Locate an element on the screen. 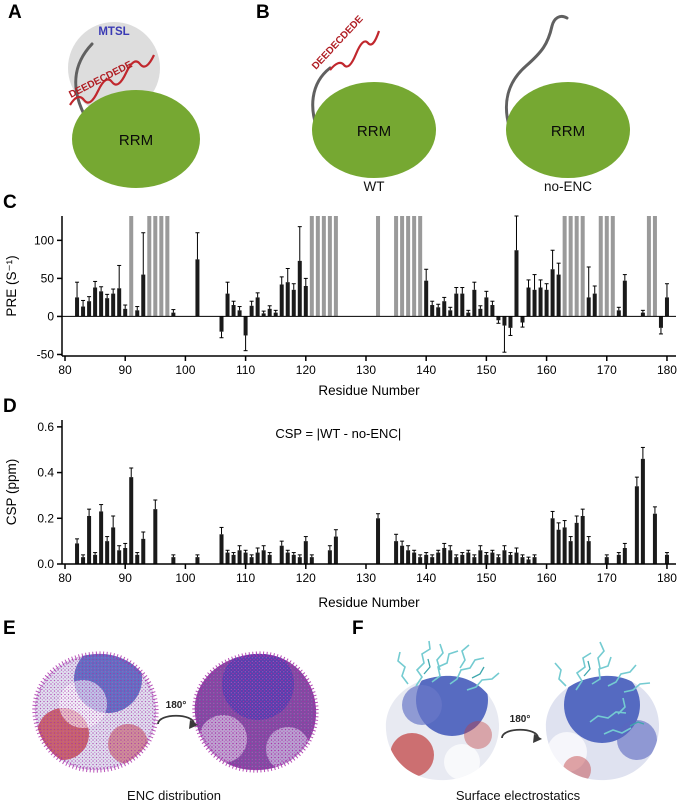  chart-annotation: CSP = |WT - no-ENC| is located at coordinates (338, 433).